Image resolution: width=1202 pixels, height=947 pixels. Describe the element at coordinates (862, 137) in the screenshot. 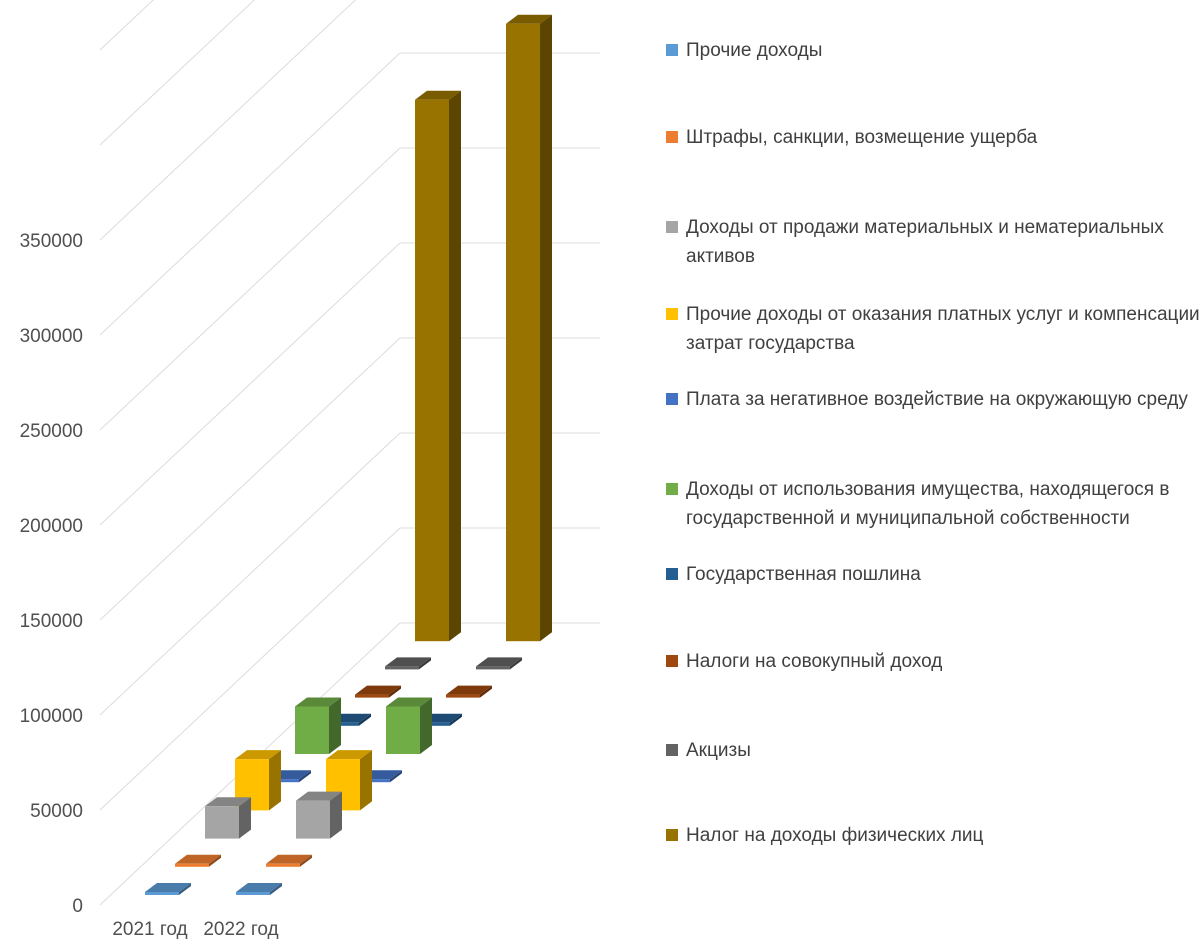

I see `legend-label: Штрафы, санкции, возмещение ущерба` at that location.